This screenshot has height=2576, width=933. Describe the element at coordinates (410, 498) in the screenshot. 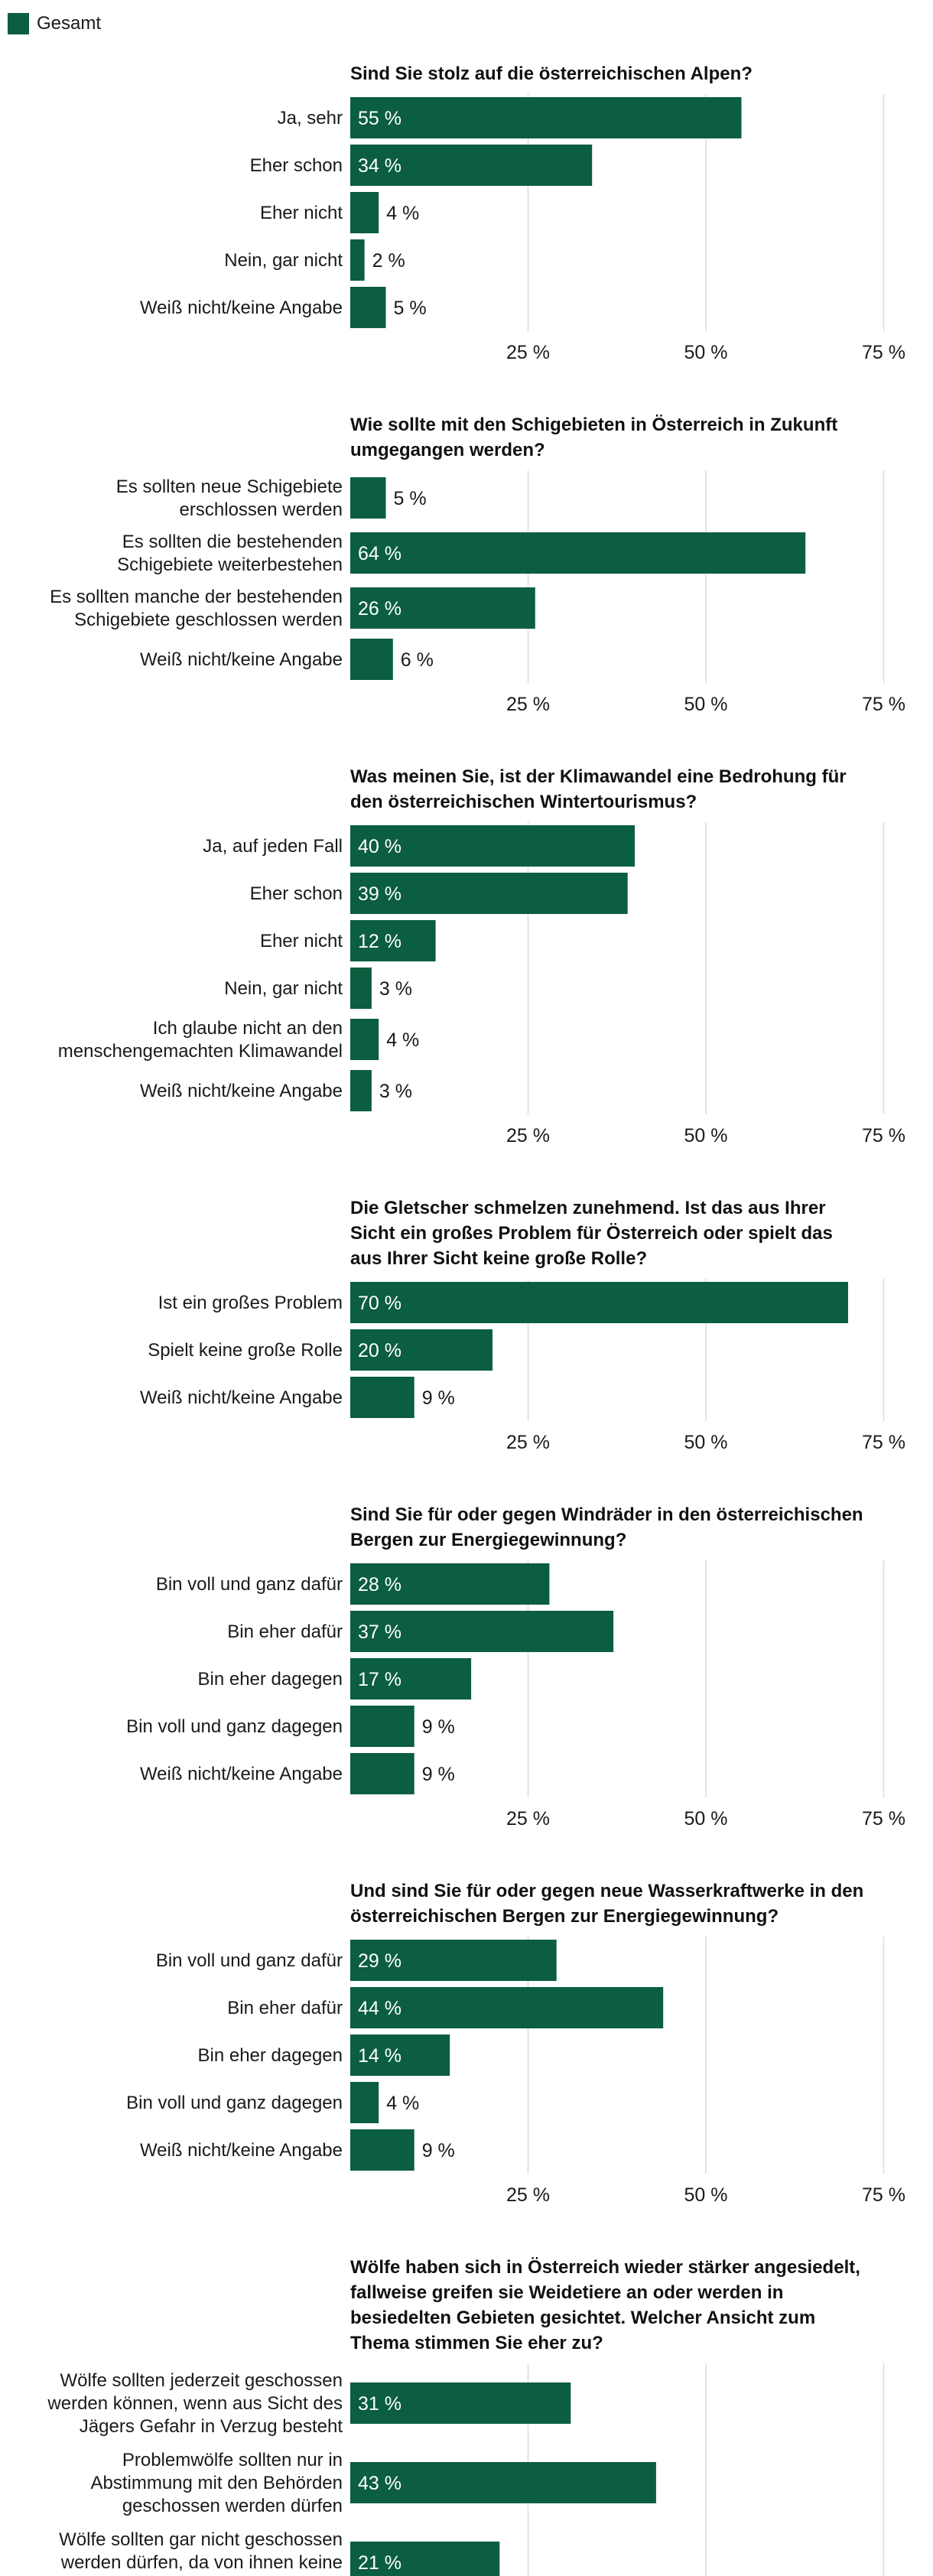

I see `chart-2-value-label-1: 5 %` at that location.